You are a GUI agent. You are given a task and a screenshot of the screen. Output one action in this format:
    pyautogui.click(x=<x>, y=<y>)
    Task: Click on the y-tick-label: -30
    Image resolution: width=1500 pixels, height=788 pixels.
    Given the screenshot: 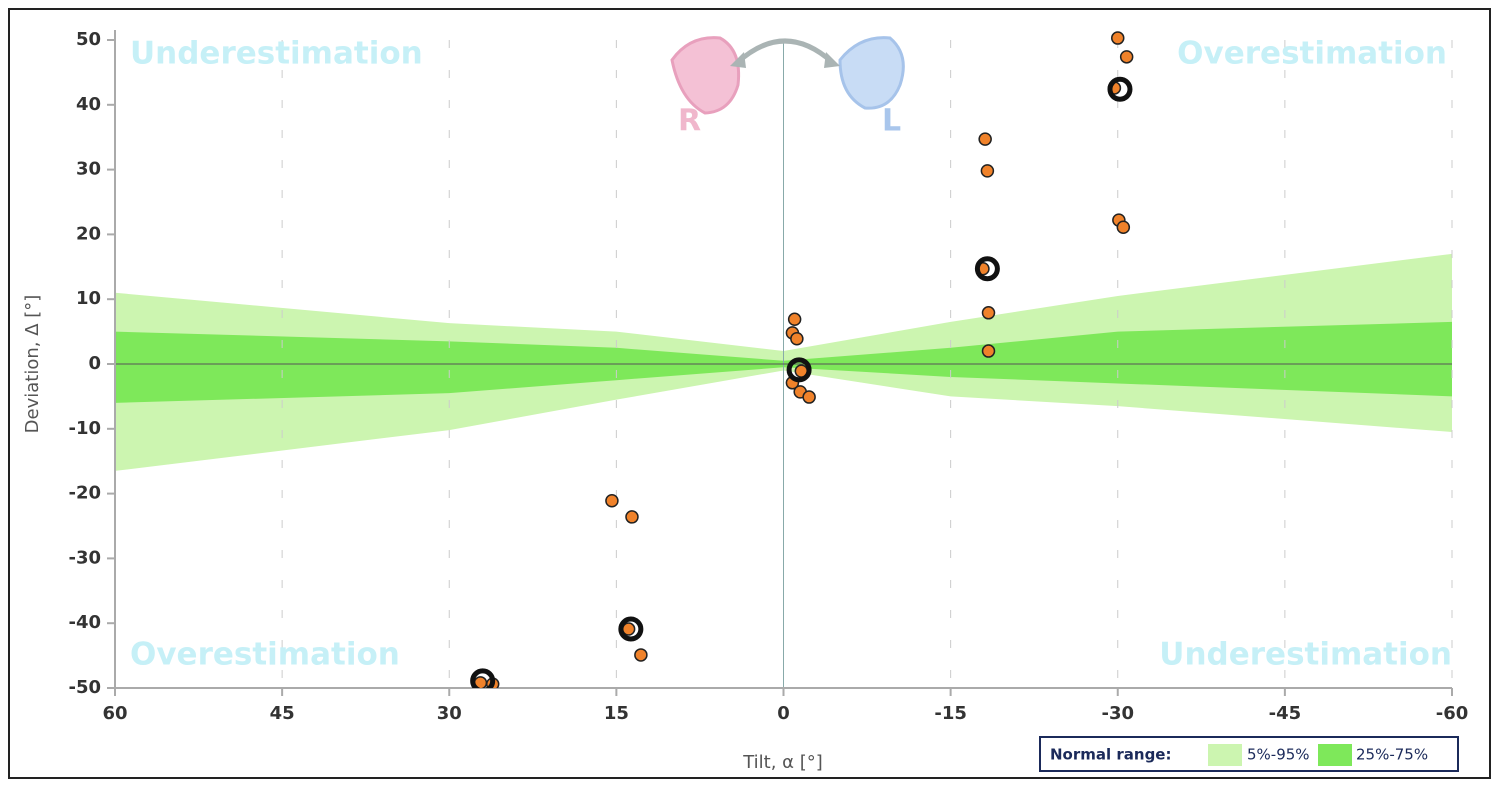 What is the action you would take?
    pyautogui.click(x=84, y=557)
    